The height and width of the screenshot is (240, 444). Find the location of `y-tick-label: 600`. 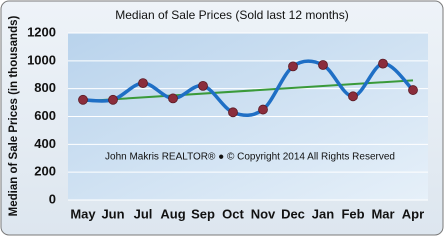

y-tick-label: 600 is located at coordinates (45, 115).